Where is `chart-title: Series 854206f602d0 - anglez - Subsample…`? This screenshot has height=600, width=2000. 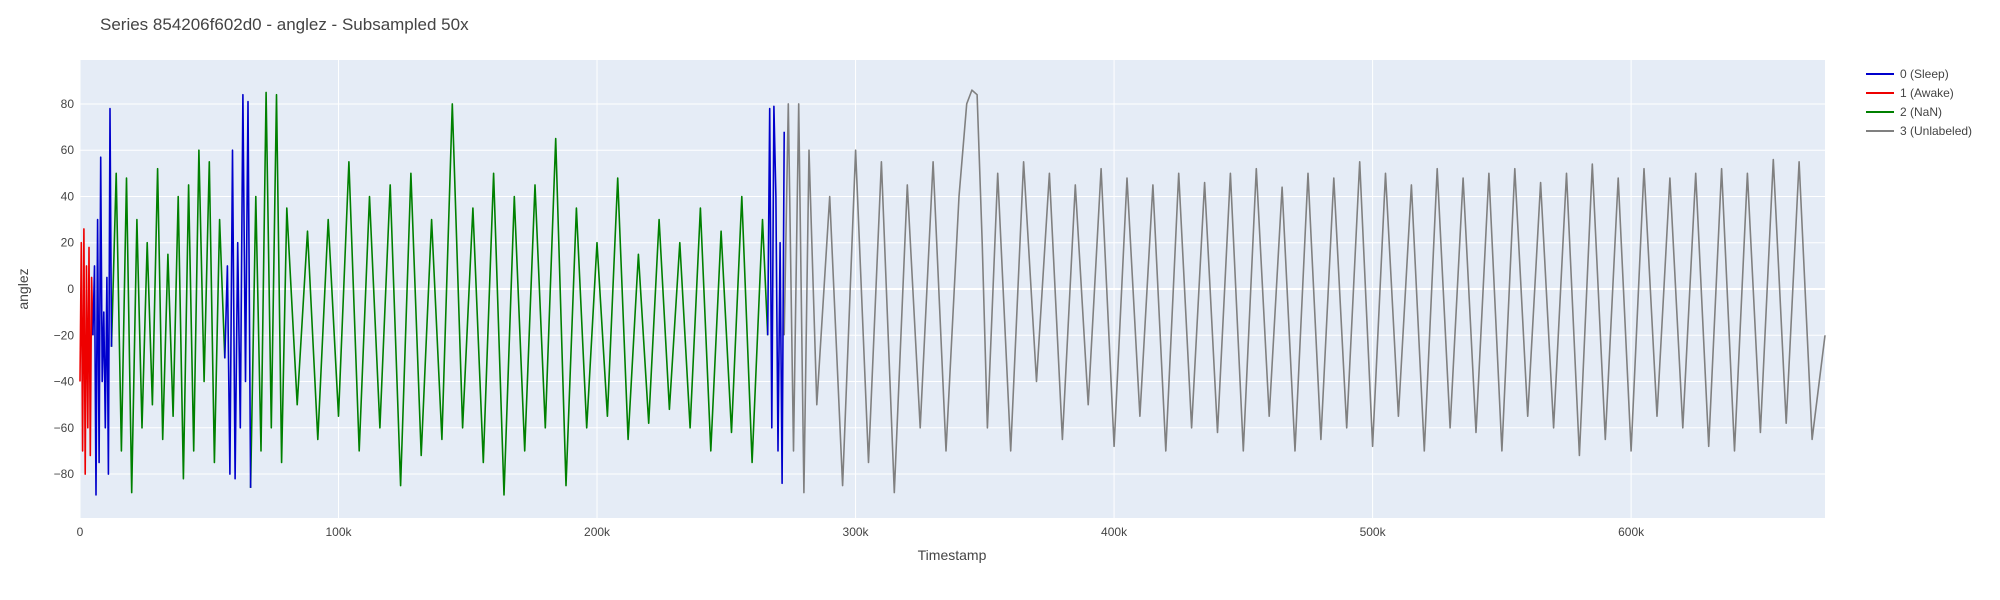
chart-title: Series 854206f602d0 - anglez - Subsample… is located at coordinates (284, 24).